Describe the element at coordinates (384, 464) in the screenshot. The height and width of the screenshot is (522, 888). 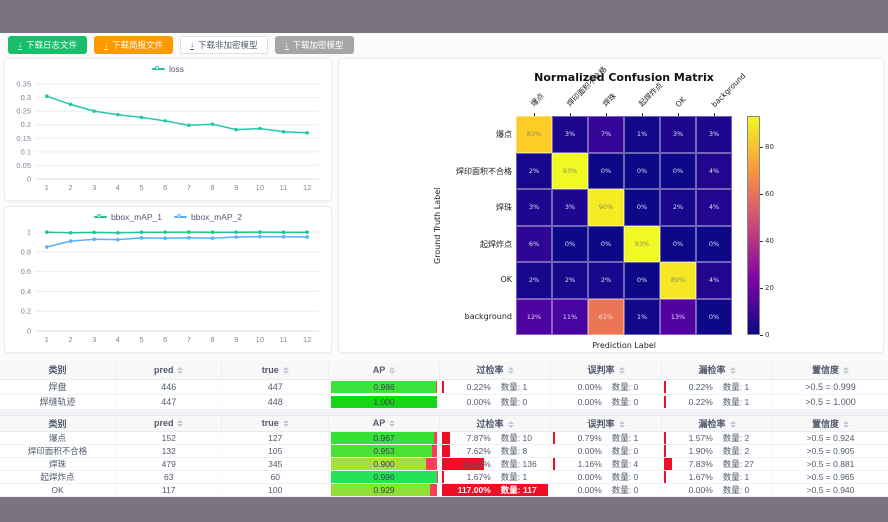
I see `ap-cell: 0.900` at that location.